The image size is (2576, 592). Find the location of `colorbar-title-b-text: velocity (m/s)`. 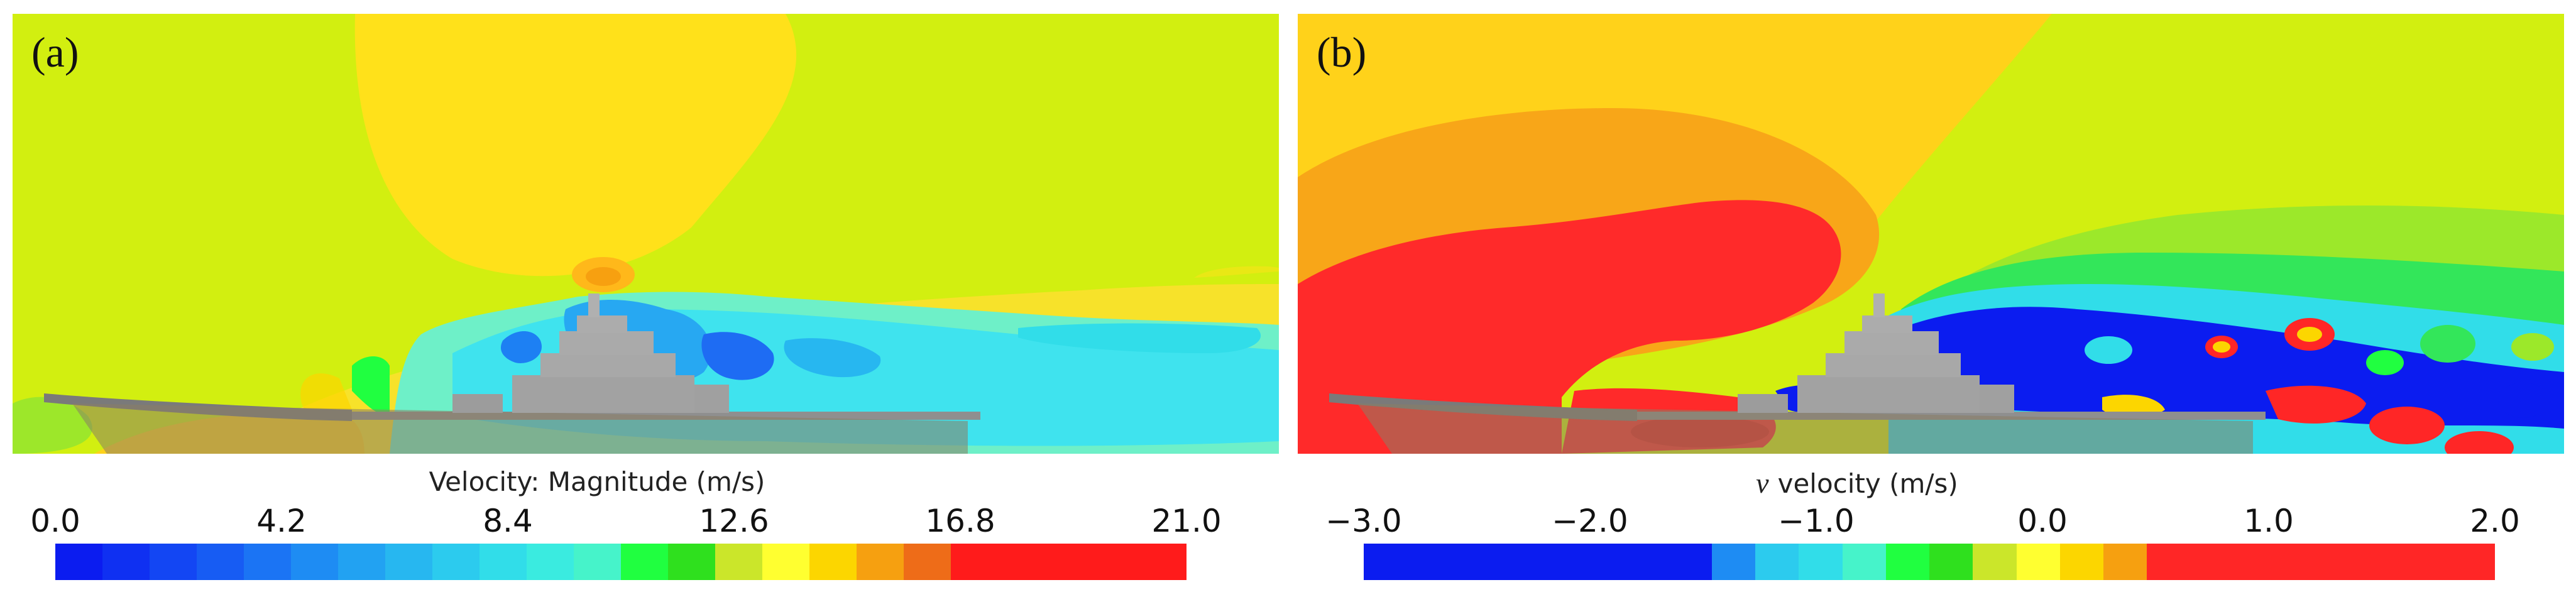

colorbar-title-b-text: velocity (m/s) is located at coordinates (1868, 483).